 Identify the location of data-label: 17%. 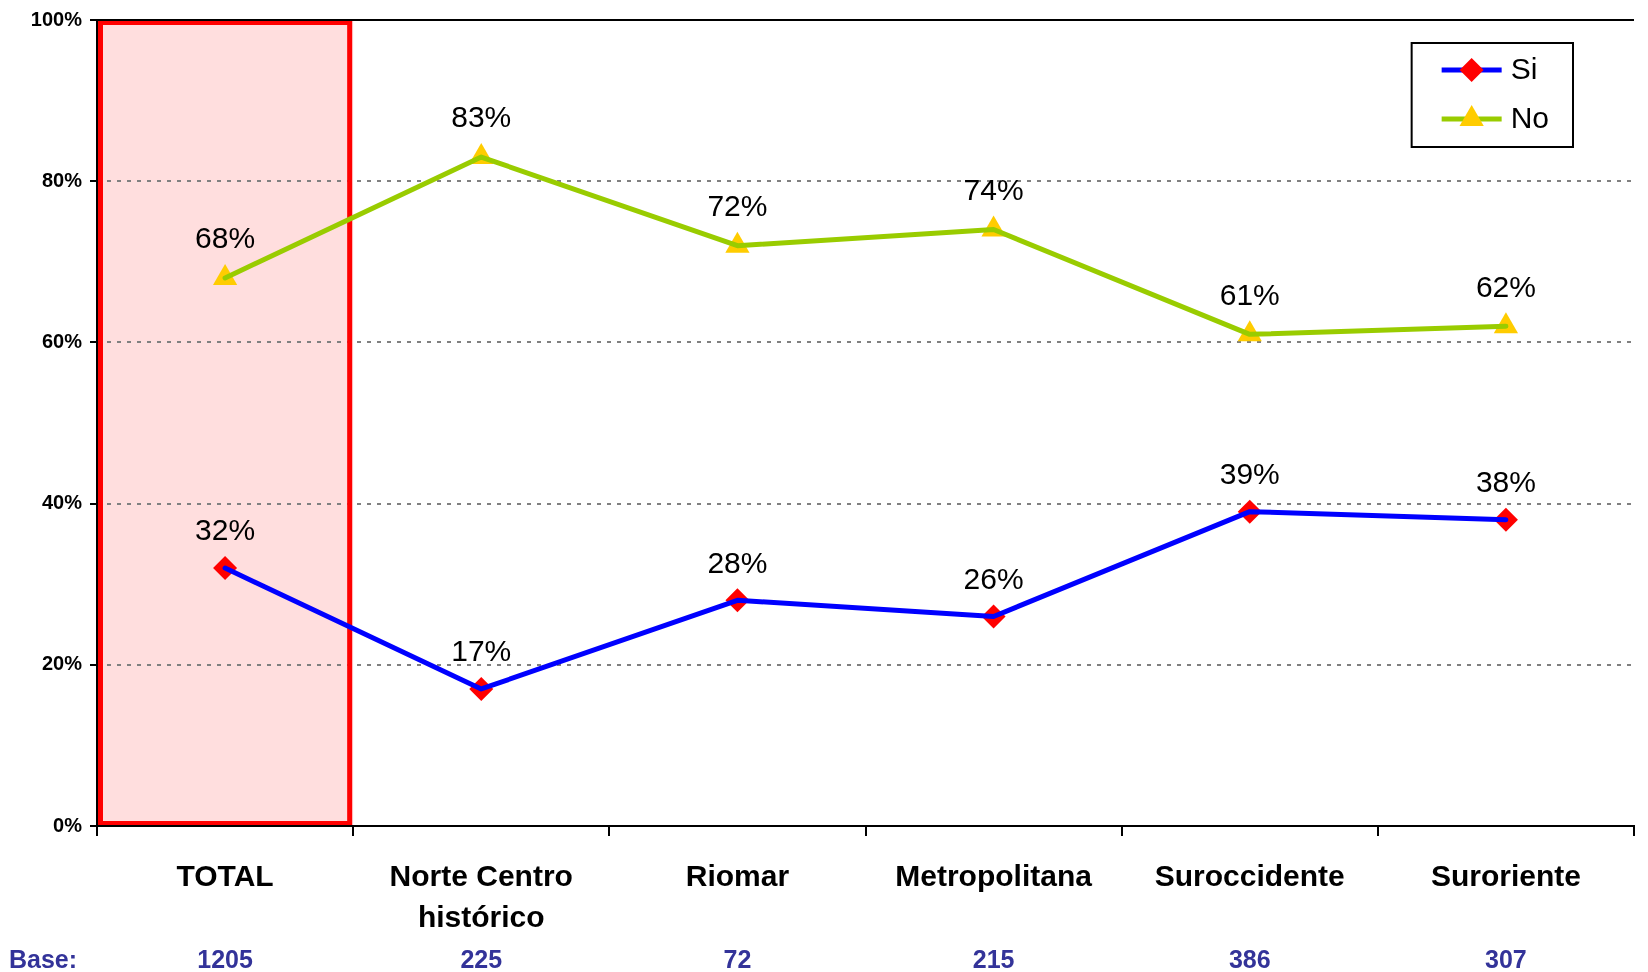
(481, 651).